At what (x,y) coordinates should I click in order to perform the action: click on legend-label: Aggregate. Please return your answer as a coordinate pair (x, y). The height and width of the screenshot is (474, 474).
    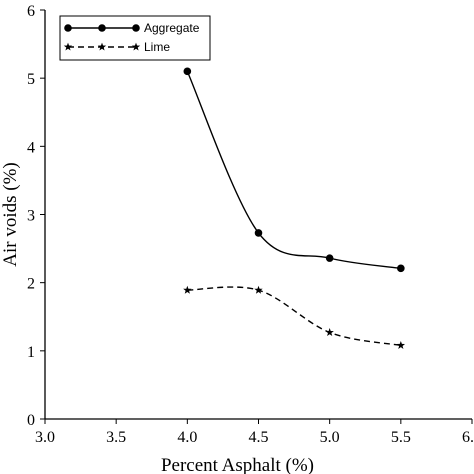
    Looking at the image, I should click on (172, 28).